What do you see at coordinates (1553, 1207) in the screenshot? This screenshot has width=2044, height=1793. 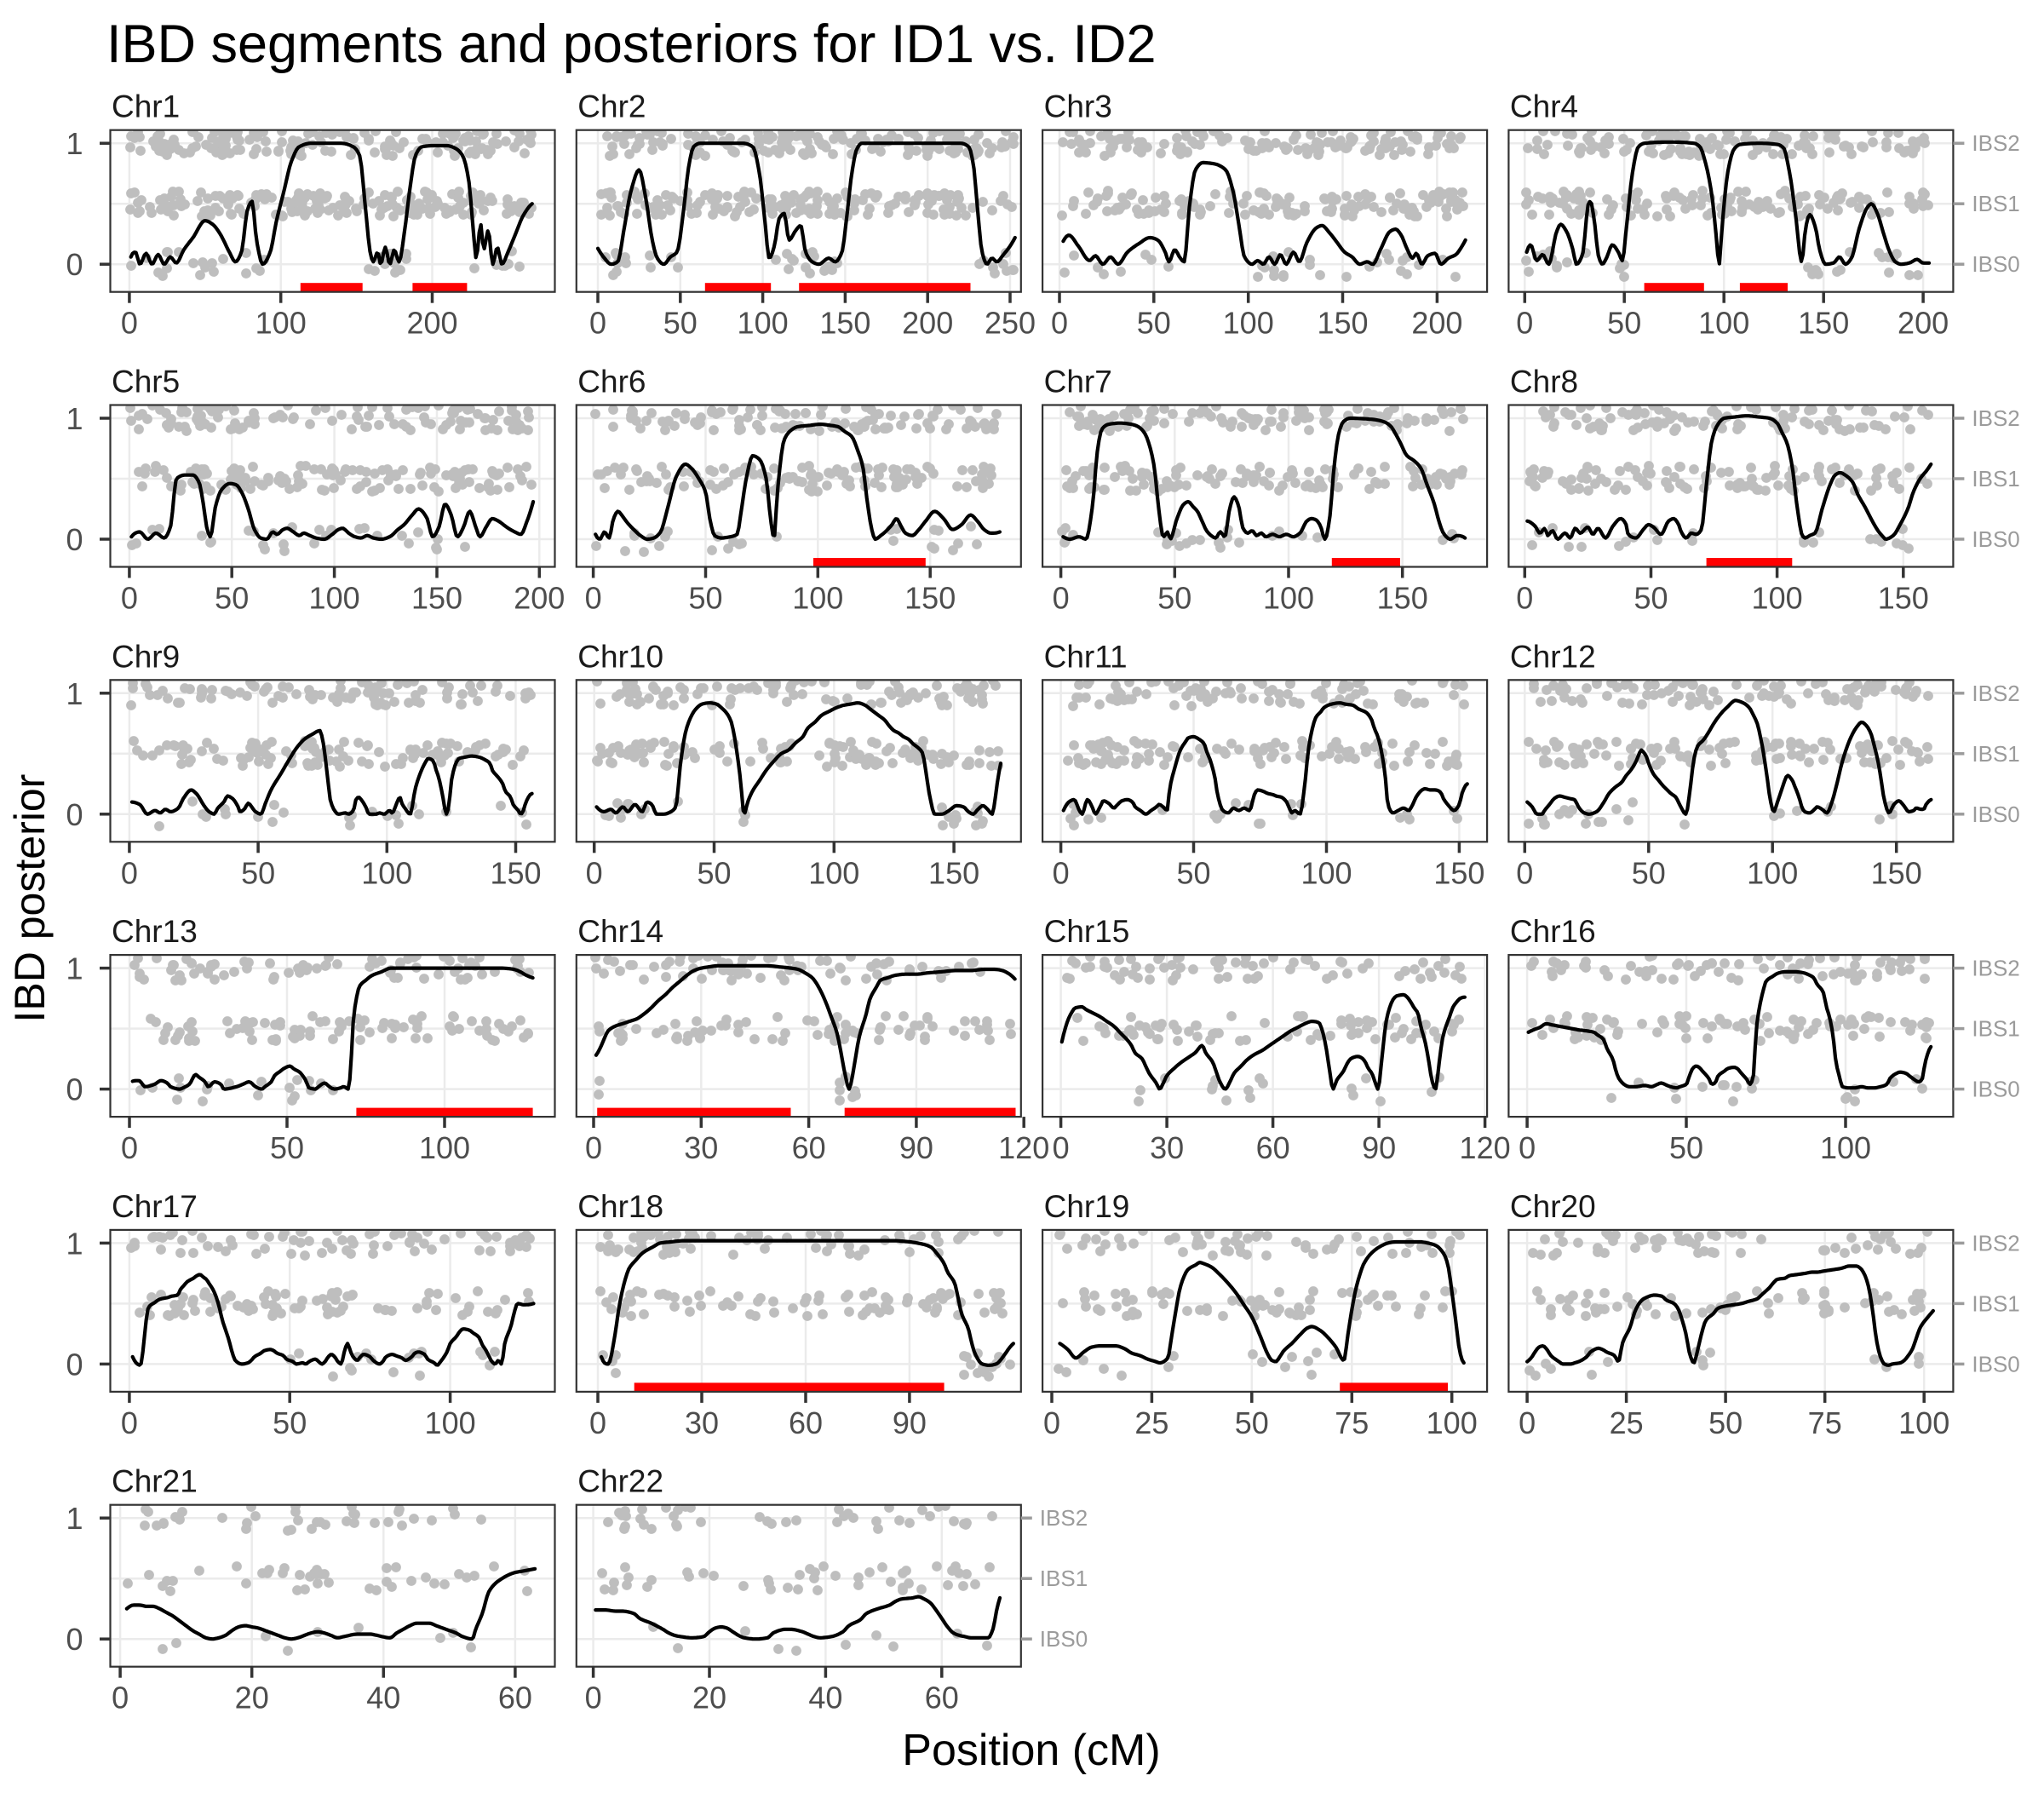 I see `svg-text: Chr20` at bounding box center [1553, 1207].